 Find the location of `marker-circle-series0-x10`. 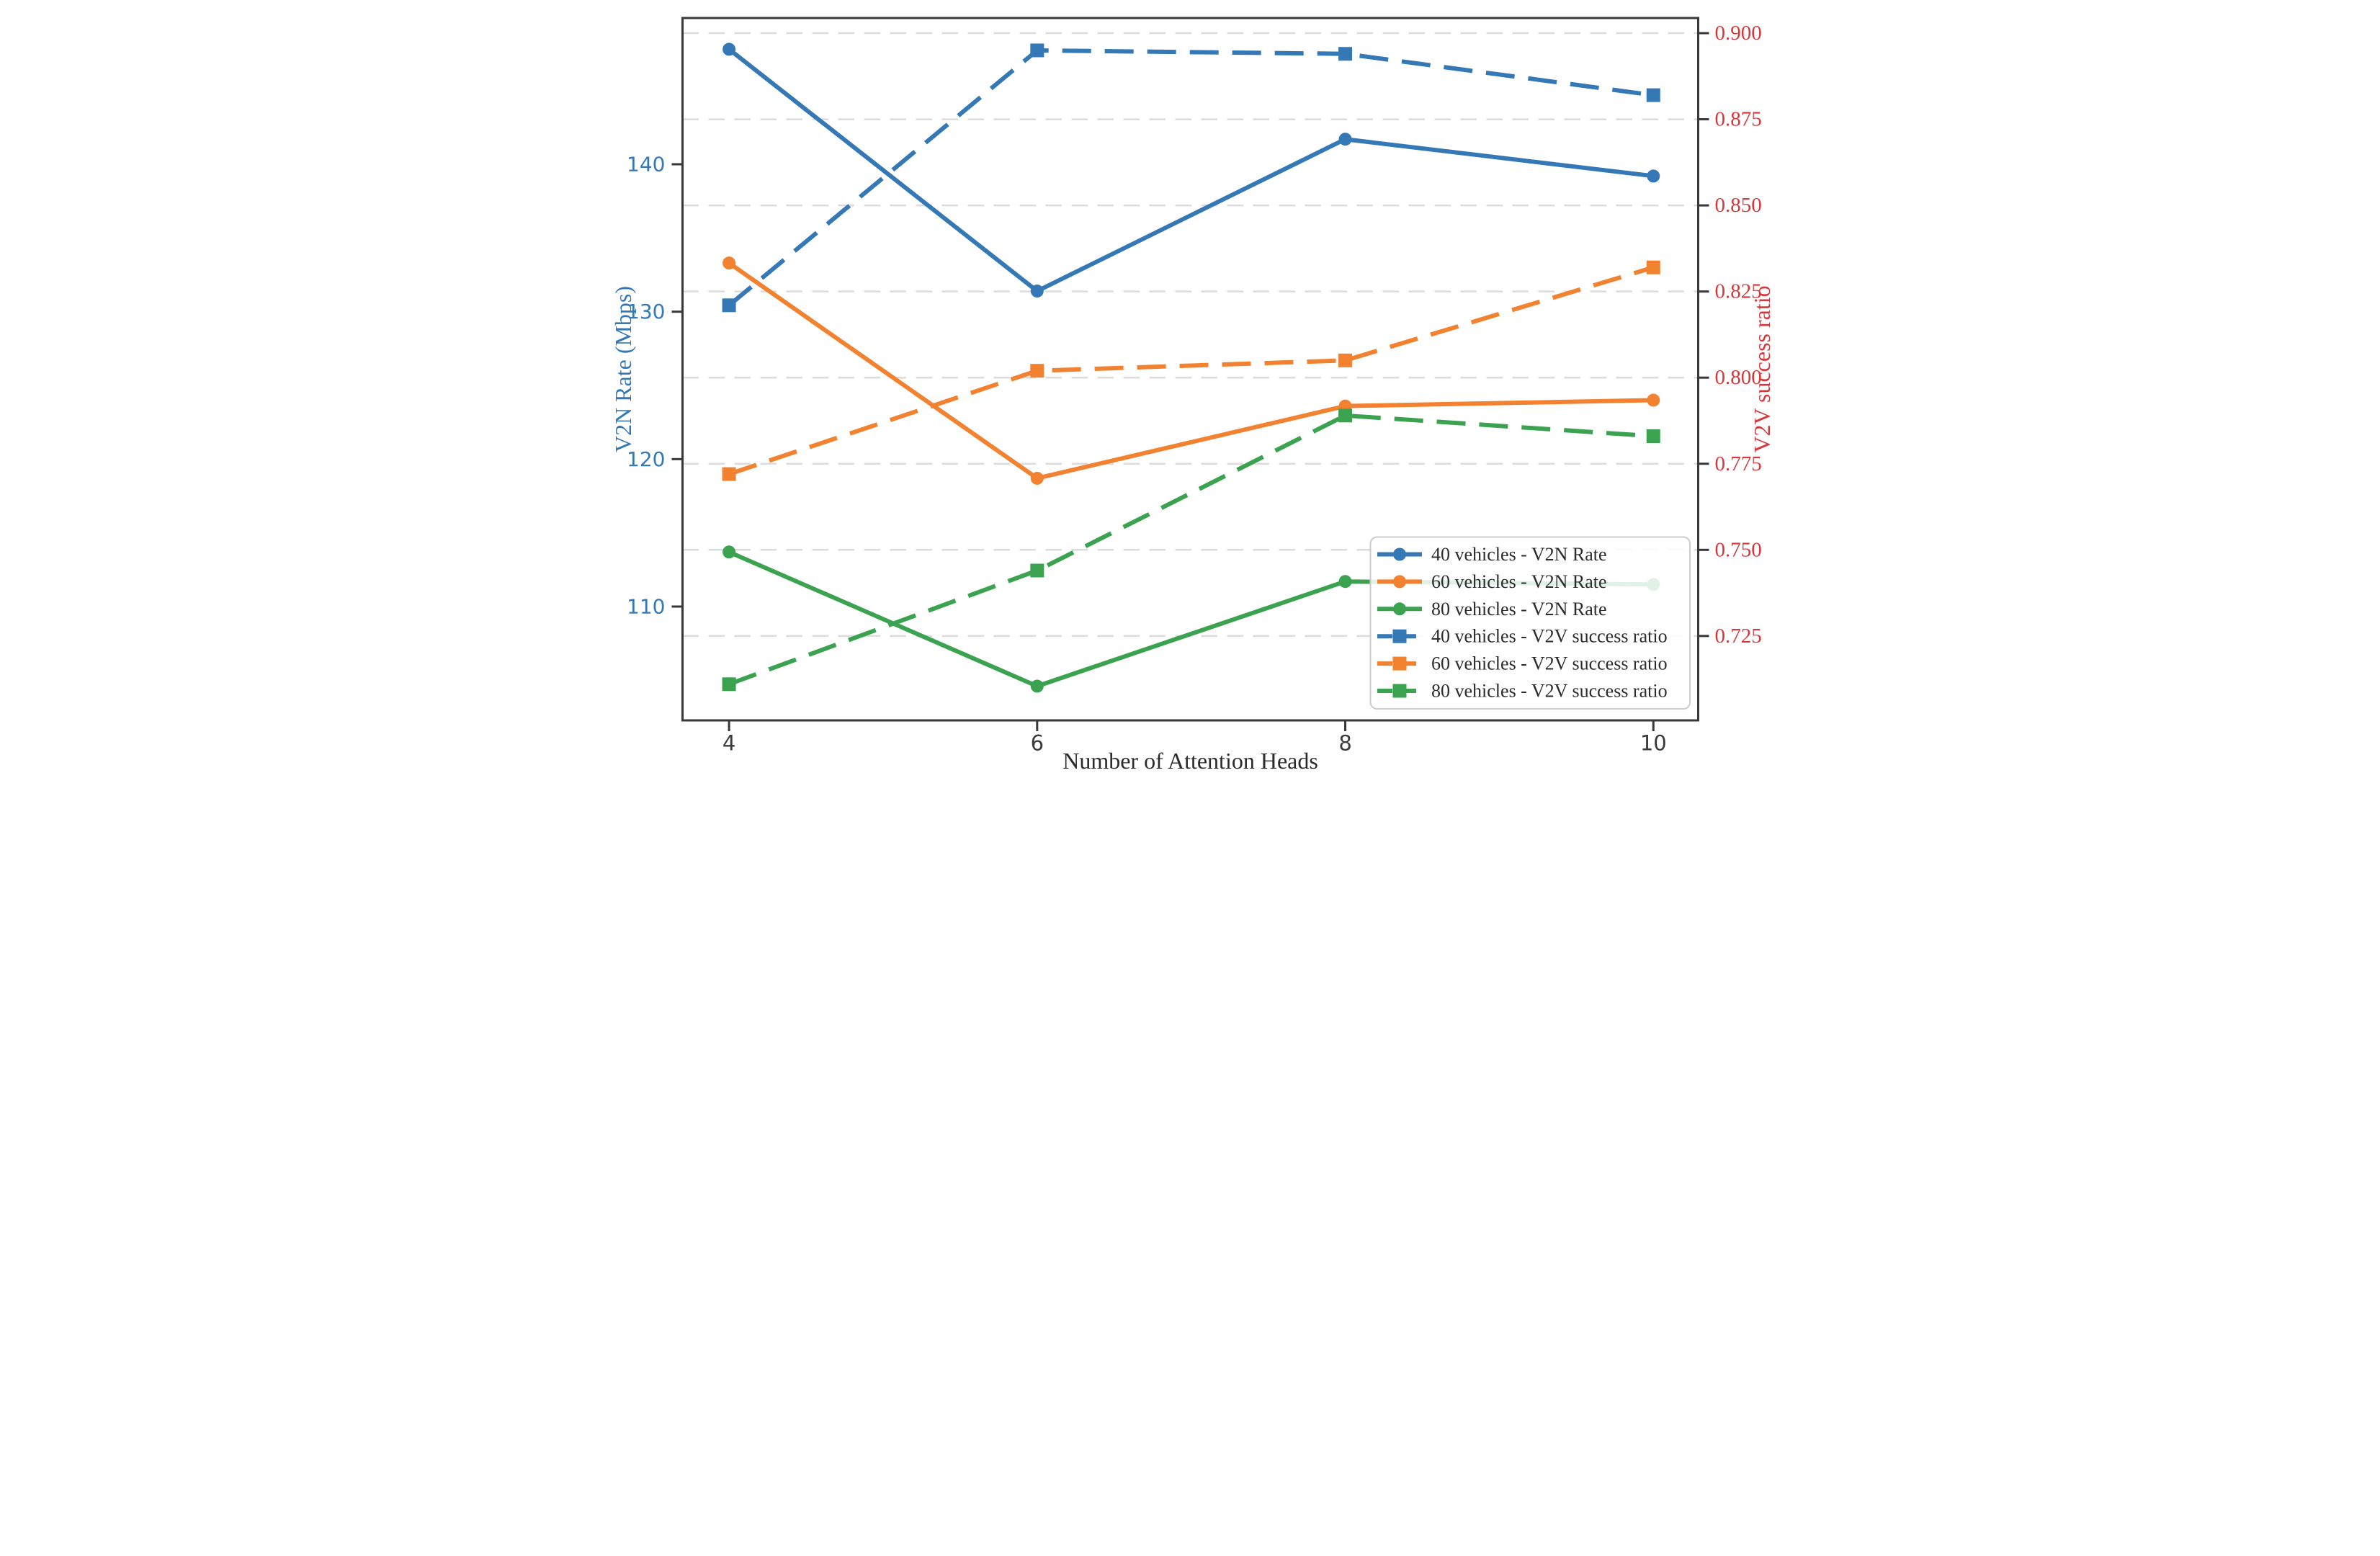

marker-circle-series0-x10 is located at coordinates (1653, 176).